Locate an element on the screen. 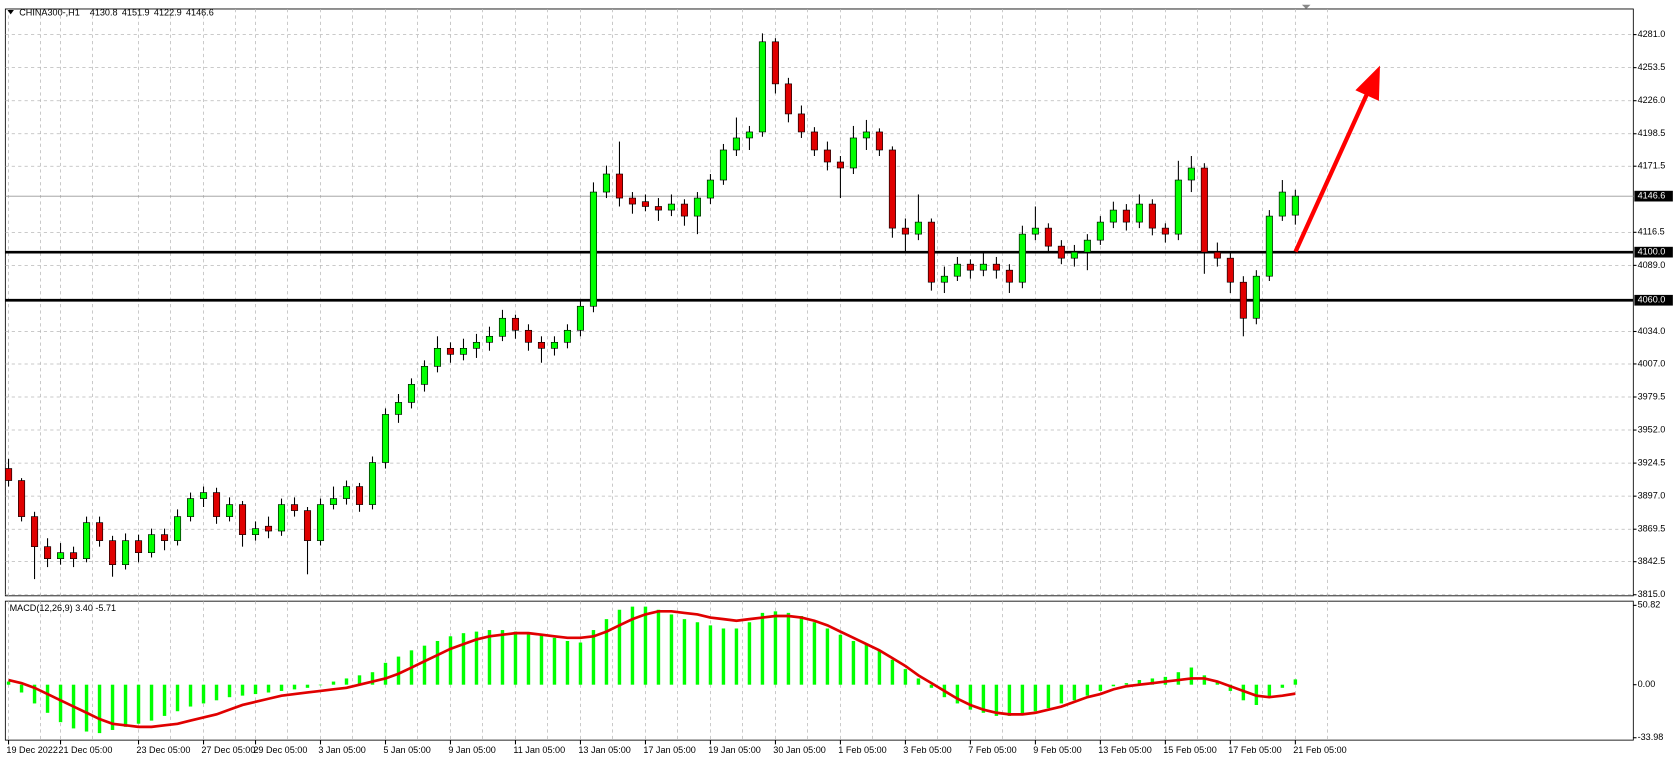 The width and height of the screenshot is (1675, 763). y-tick-label: 4089.0 is located at coordinates (1652, 265).